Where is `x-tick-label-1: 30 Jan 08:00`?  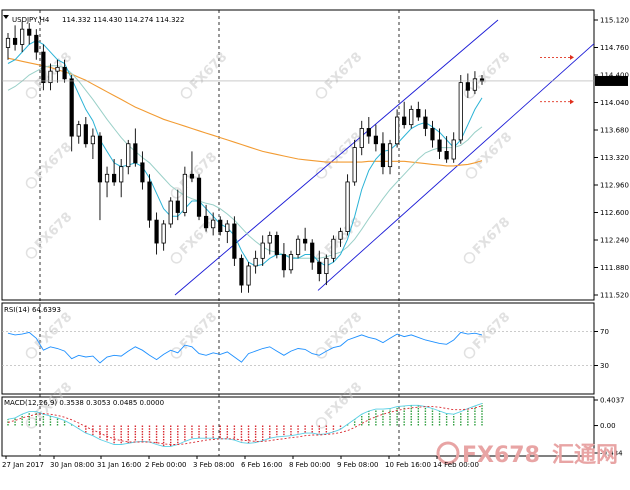
x-tick-label-1: 30 Jan 08:00 is located at coordinates (72, 465).